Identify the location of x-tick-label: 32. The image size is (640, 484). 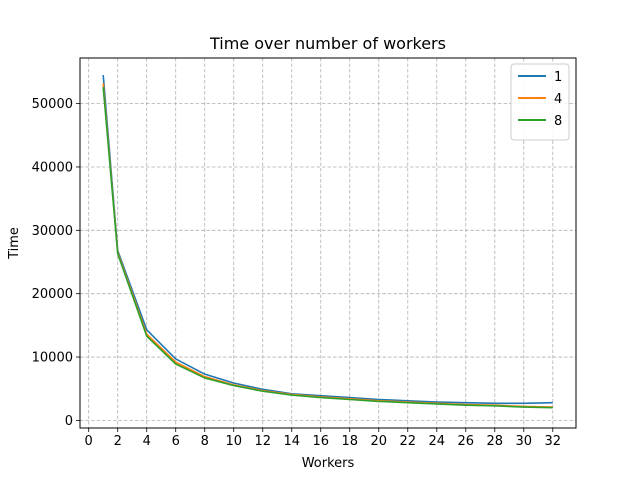
(553, 441).